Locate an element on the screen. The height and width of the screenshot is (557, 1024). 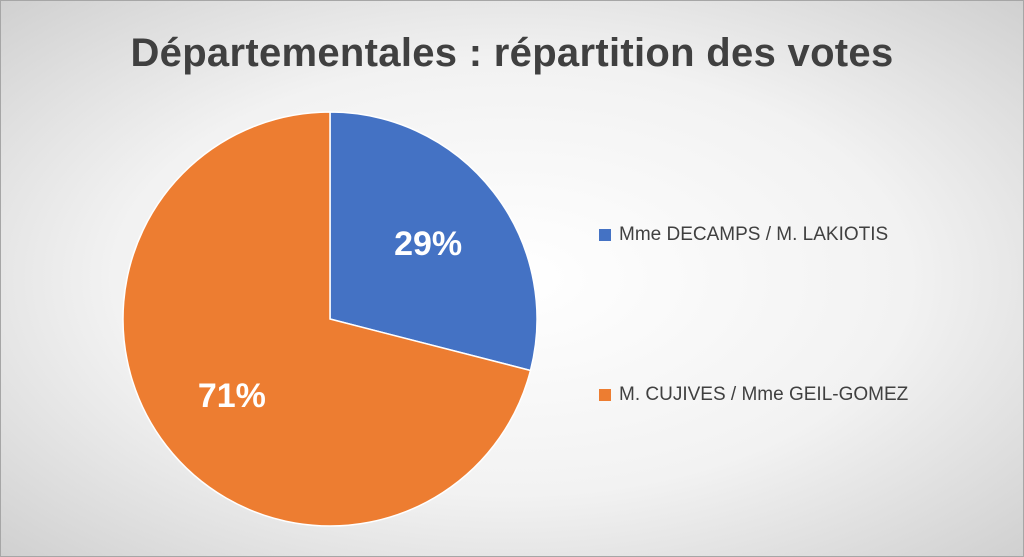
legend-entry-2: M. CUJIVES / Mme GEIL-GOMEZ is located at coordinates (753, 395).